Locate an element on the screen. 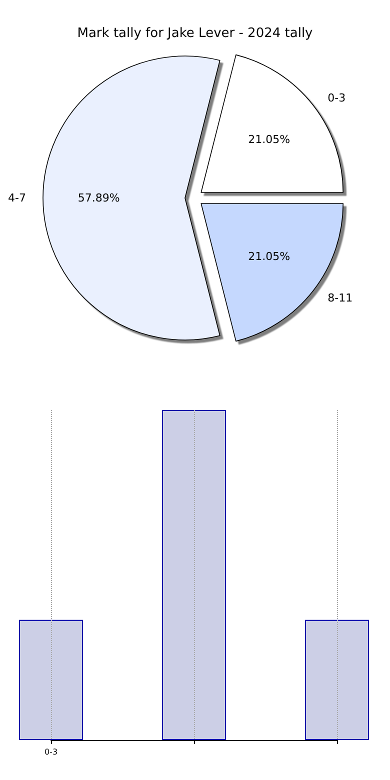  chart-title: Mark tally for Jake Lever - 2024 tally is located at coordinates (195, 33).